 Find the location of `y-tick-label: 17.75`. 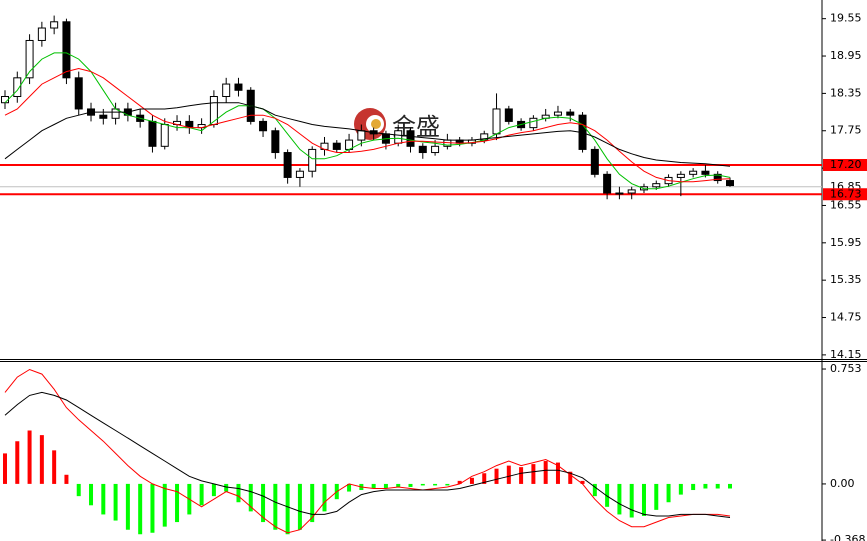

y-tick-label: 17.75 is located at coordinates (846, 130).